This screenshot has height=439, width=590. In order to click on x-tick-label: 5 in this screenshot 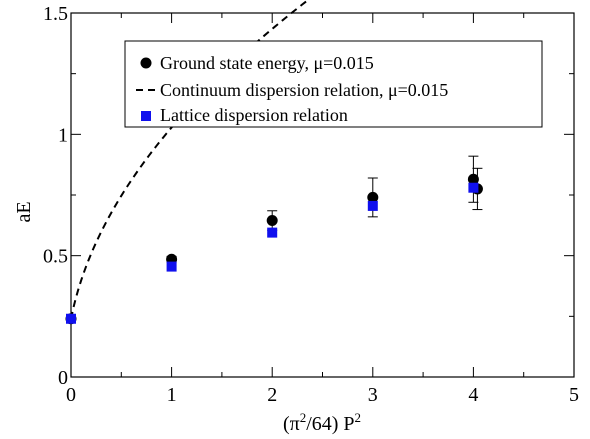, I will do `click(574, 395)`.